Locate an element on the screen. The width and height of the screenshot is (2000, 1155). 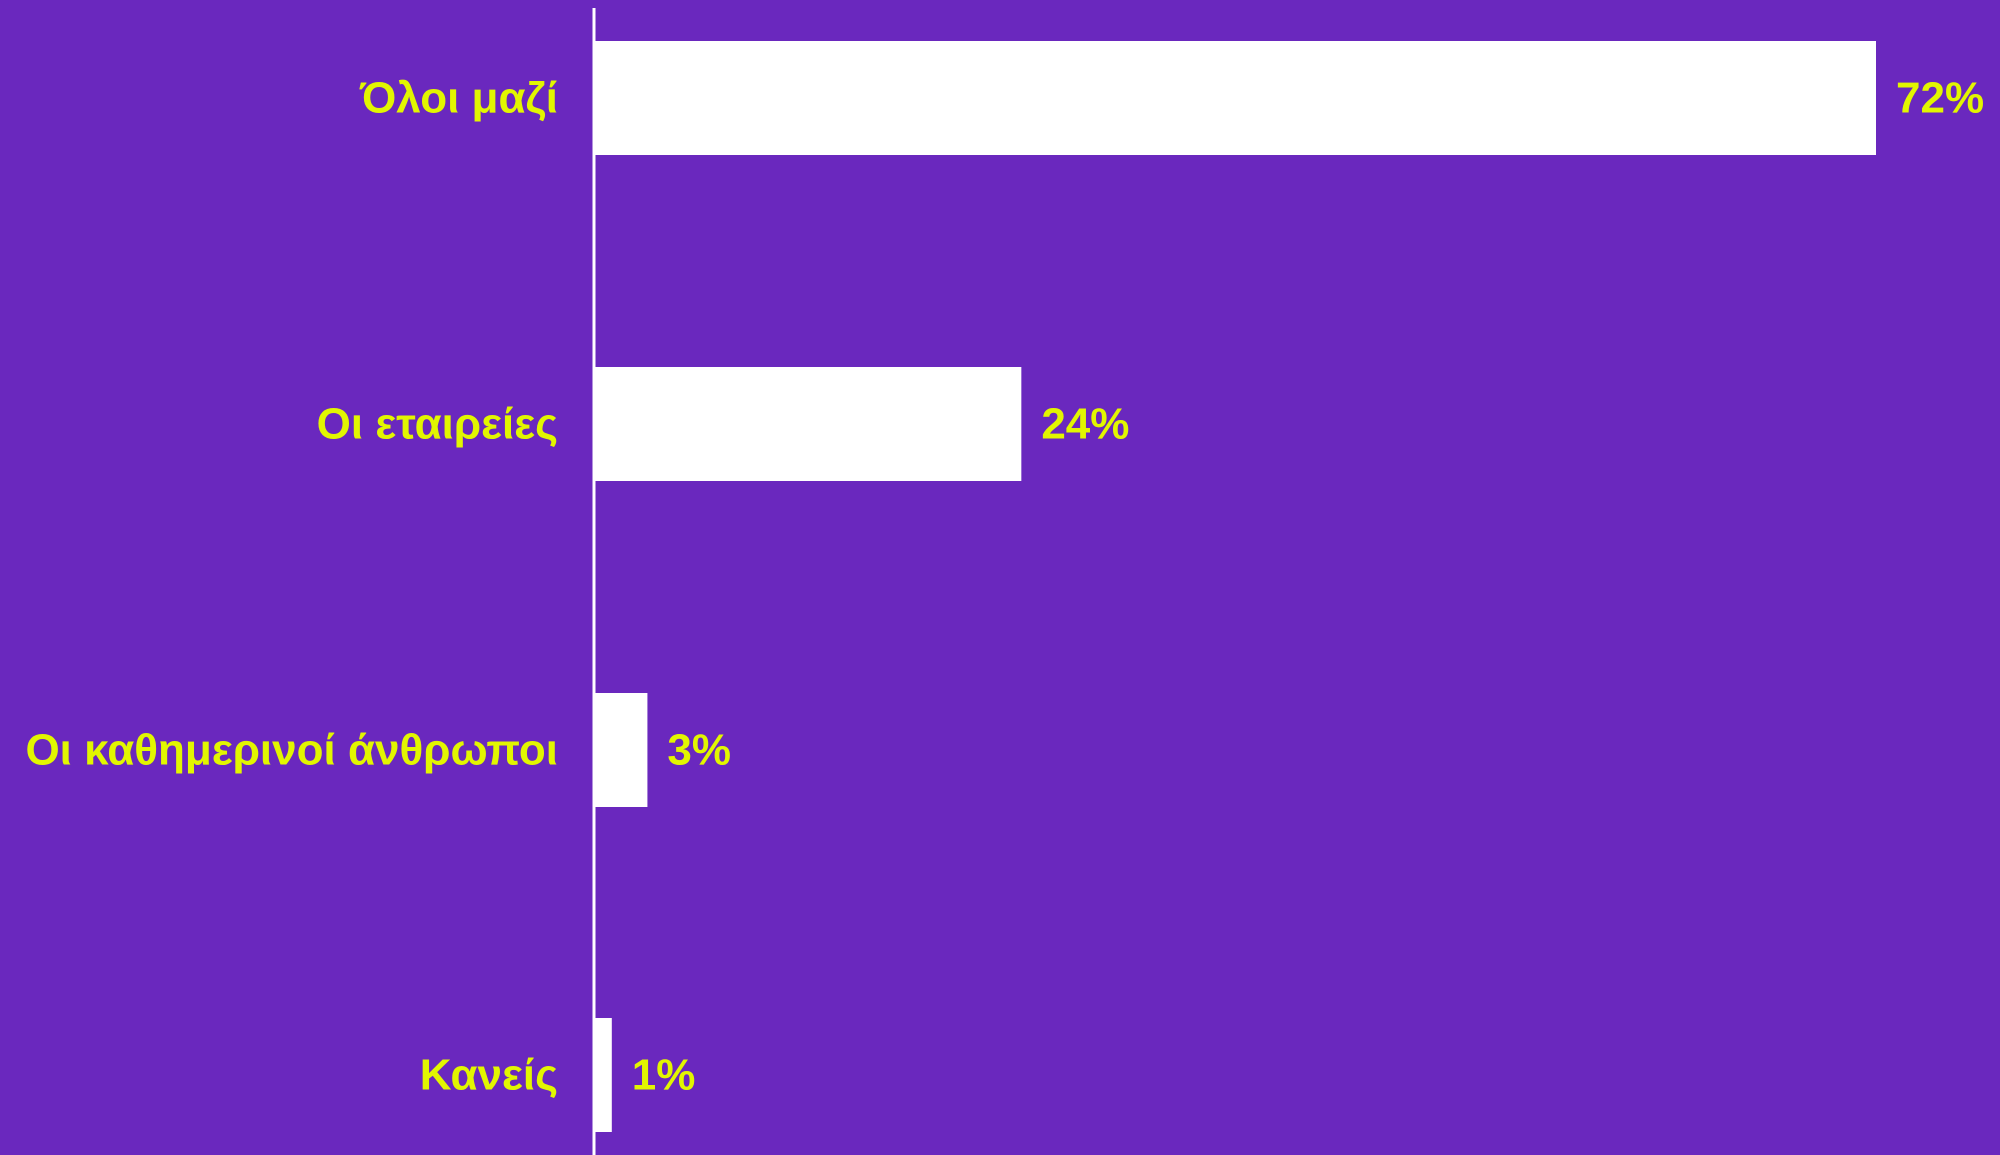
value-label: 24% is located at coordinates (1085, 424).